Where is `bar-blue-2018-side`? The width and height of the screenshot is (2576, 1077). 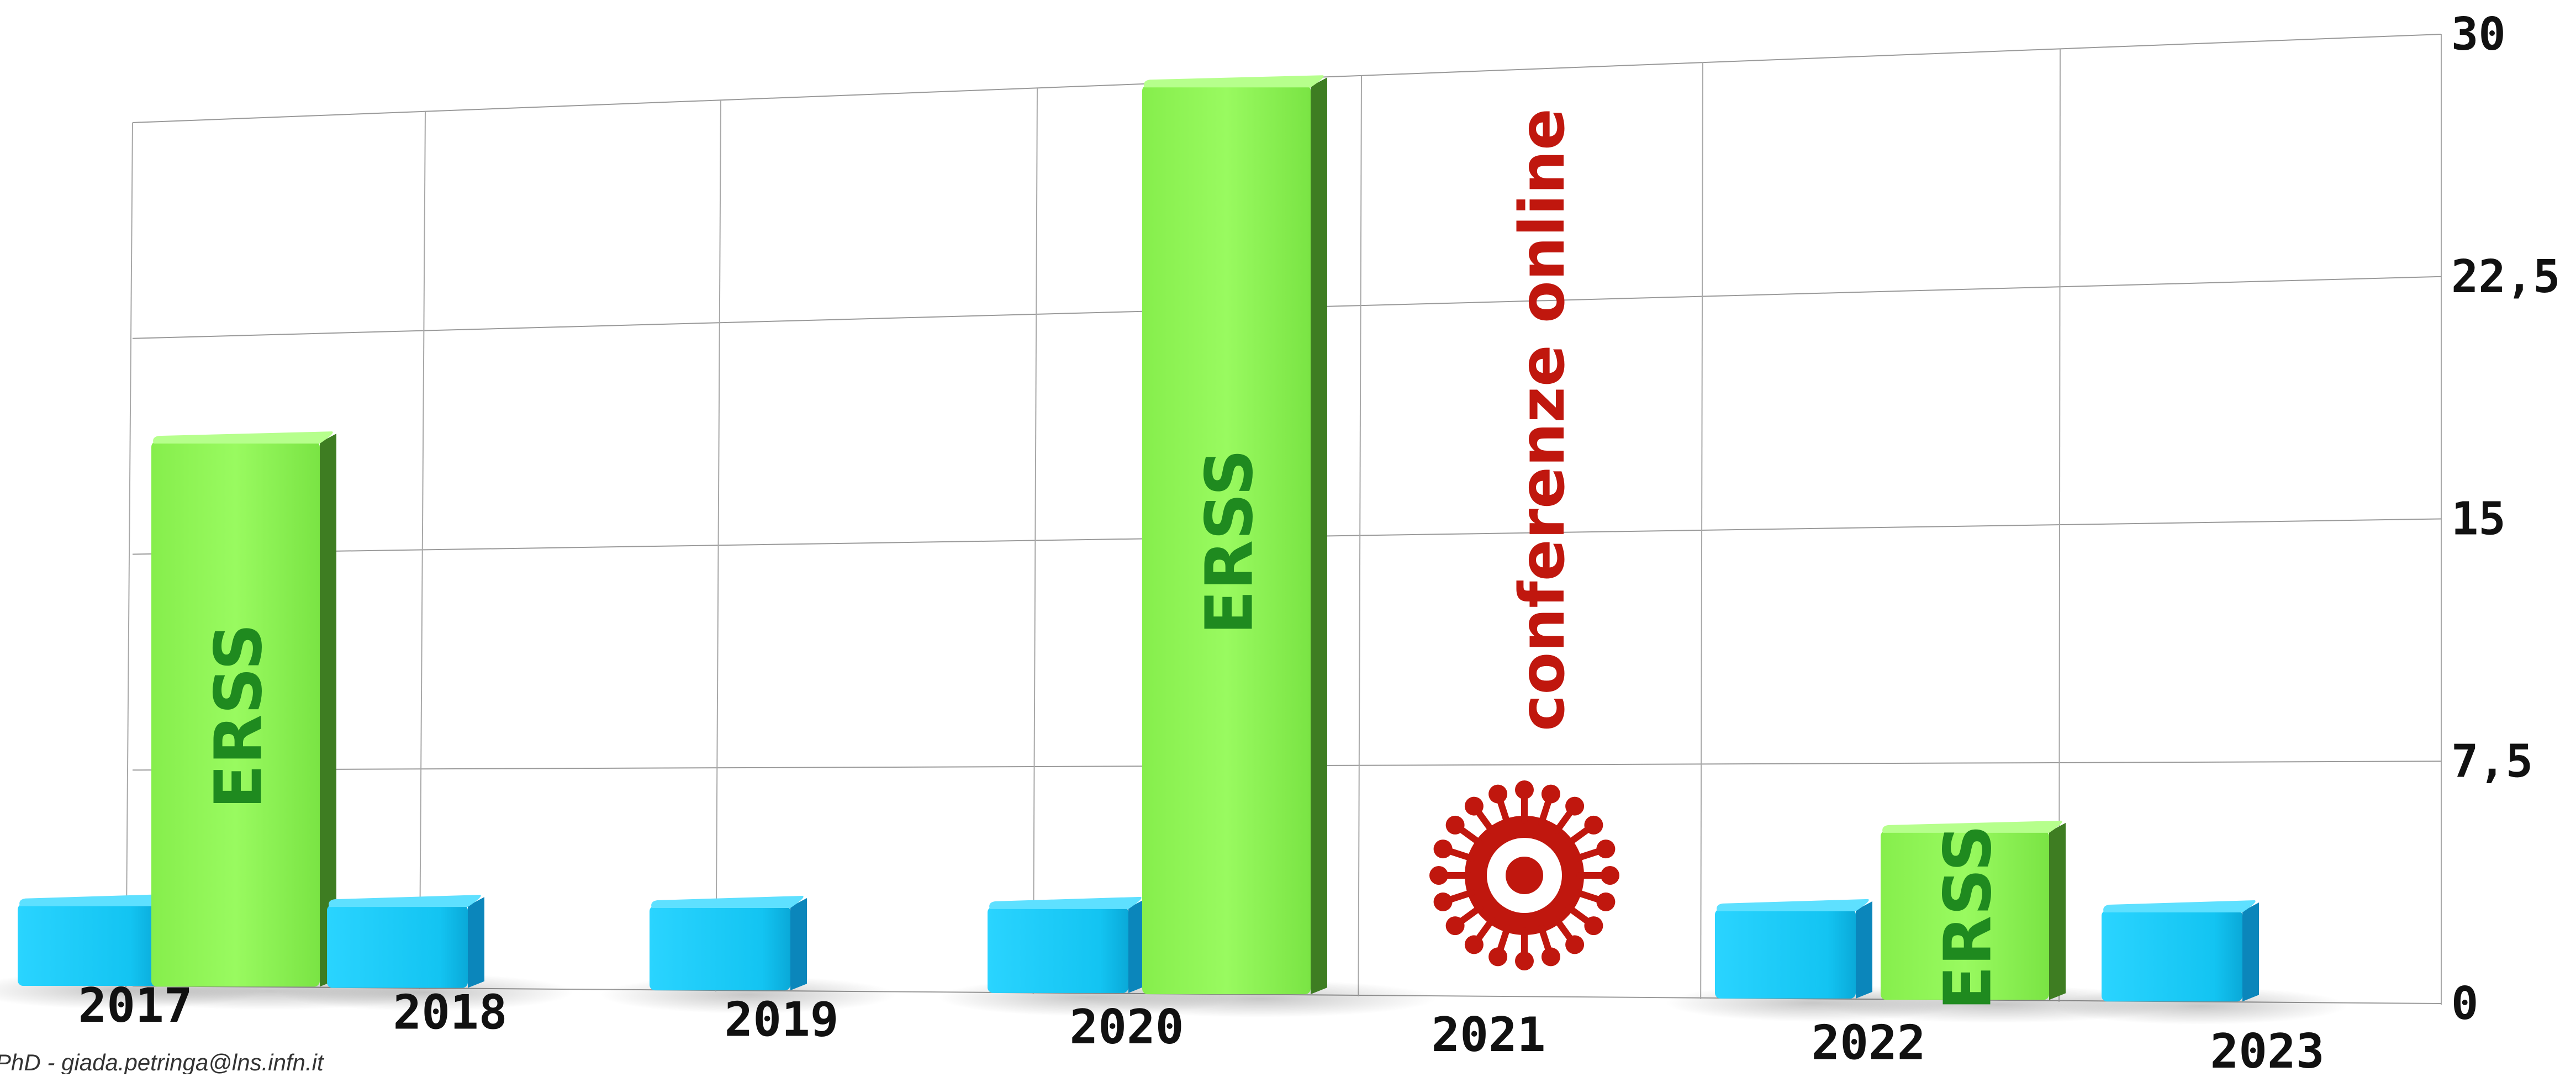
bar-blue-2018-side is located at coordinates (476, 942).